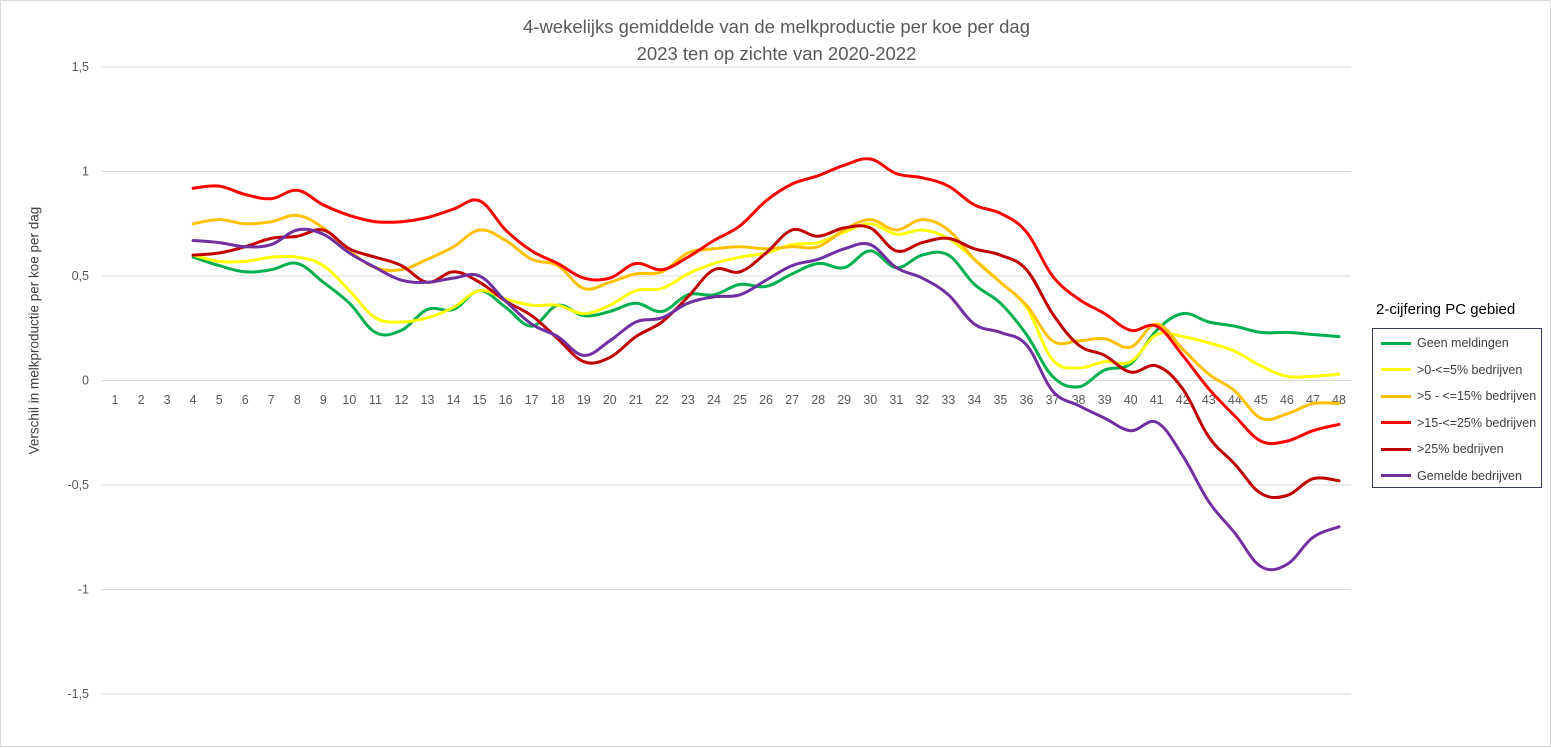  What do you see at coordinates (78, 694) in the screenshot?
I see `y-tick-label: -1,5` at bounding box center [78, 694].